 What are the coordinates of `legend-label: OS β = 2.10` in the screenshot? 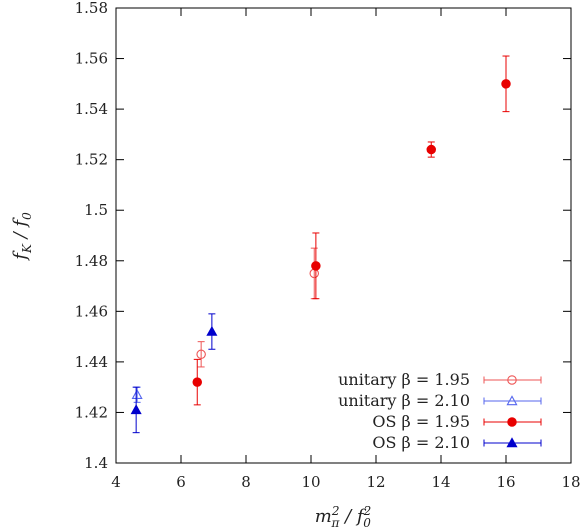 It's located at (421, 442).